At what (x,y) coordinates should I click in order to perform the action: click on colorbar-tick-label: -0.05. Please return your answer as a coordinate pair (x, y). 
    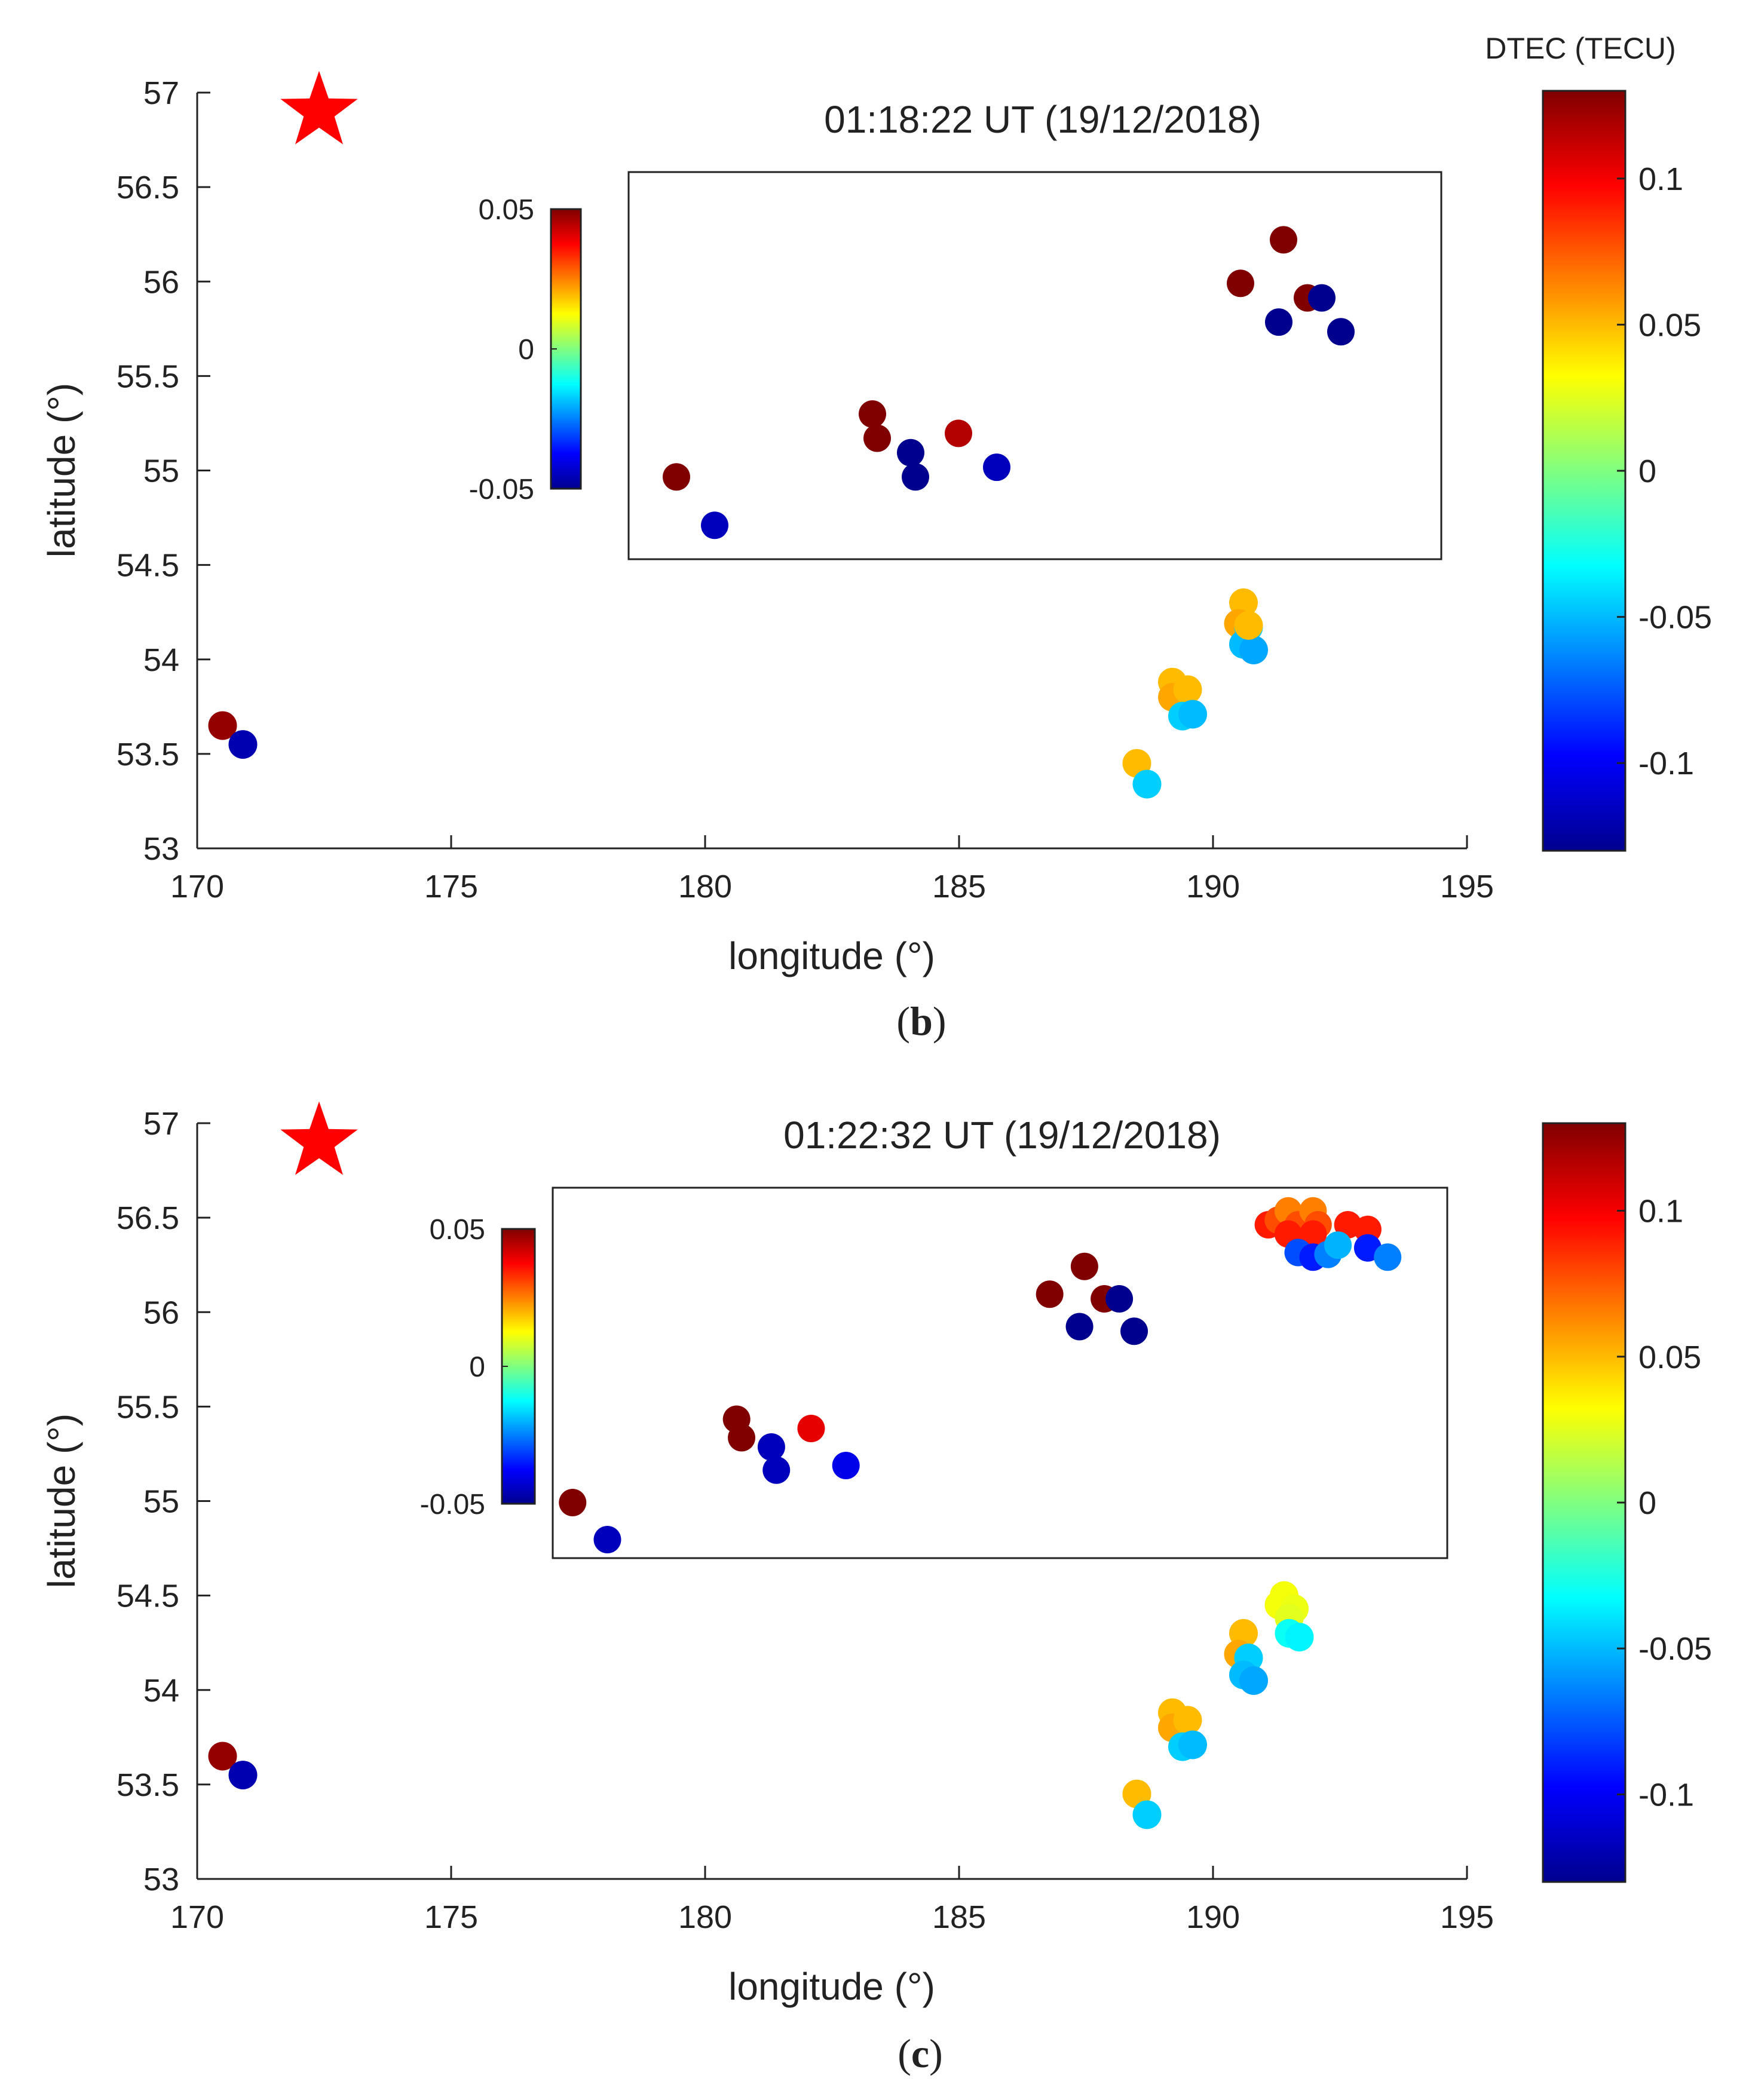
    Looking at the image, I should click on (1675, 618).